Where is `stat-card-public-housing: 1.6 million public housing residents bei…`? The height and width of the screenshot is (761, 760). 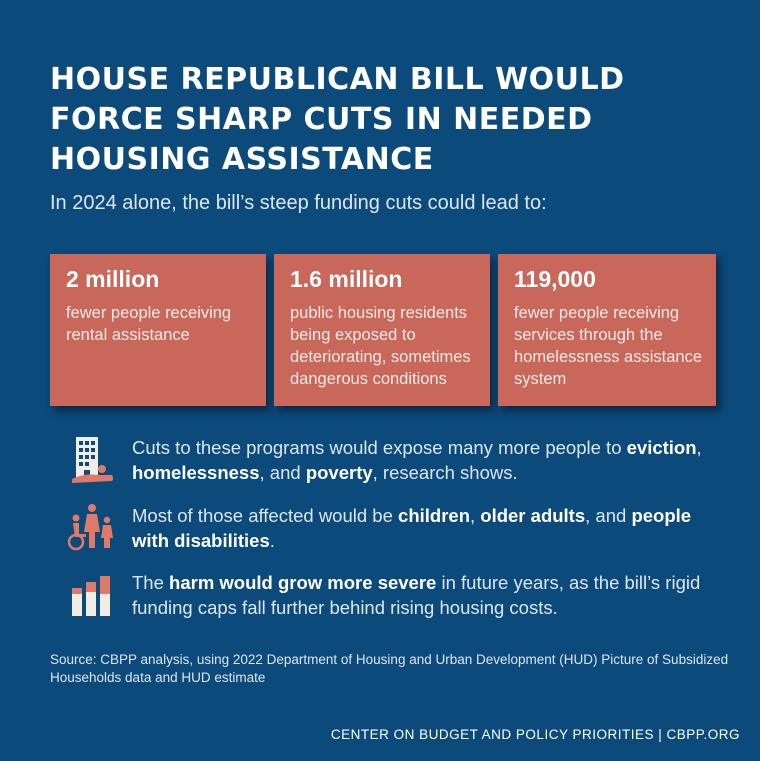
stat-card-public-housing: 1.6 million public housing residents bei… is located at coordinates (382, 330).